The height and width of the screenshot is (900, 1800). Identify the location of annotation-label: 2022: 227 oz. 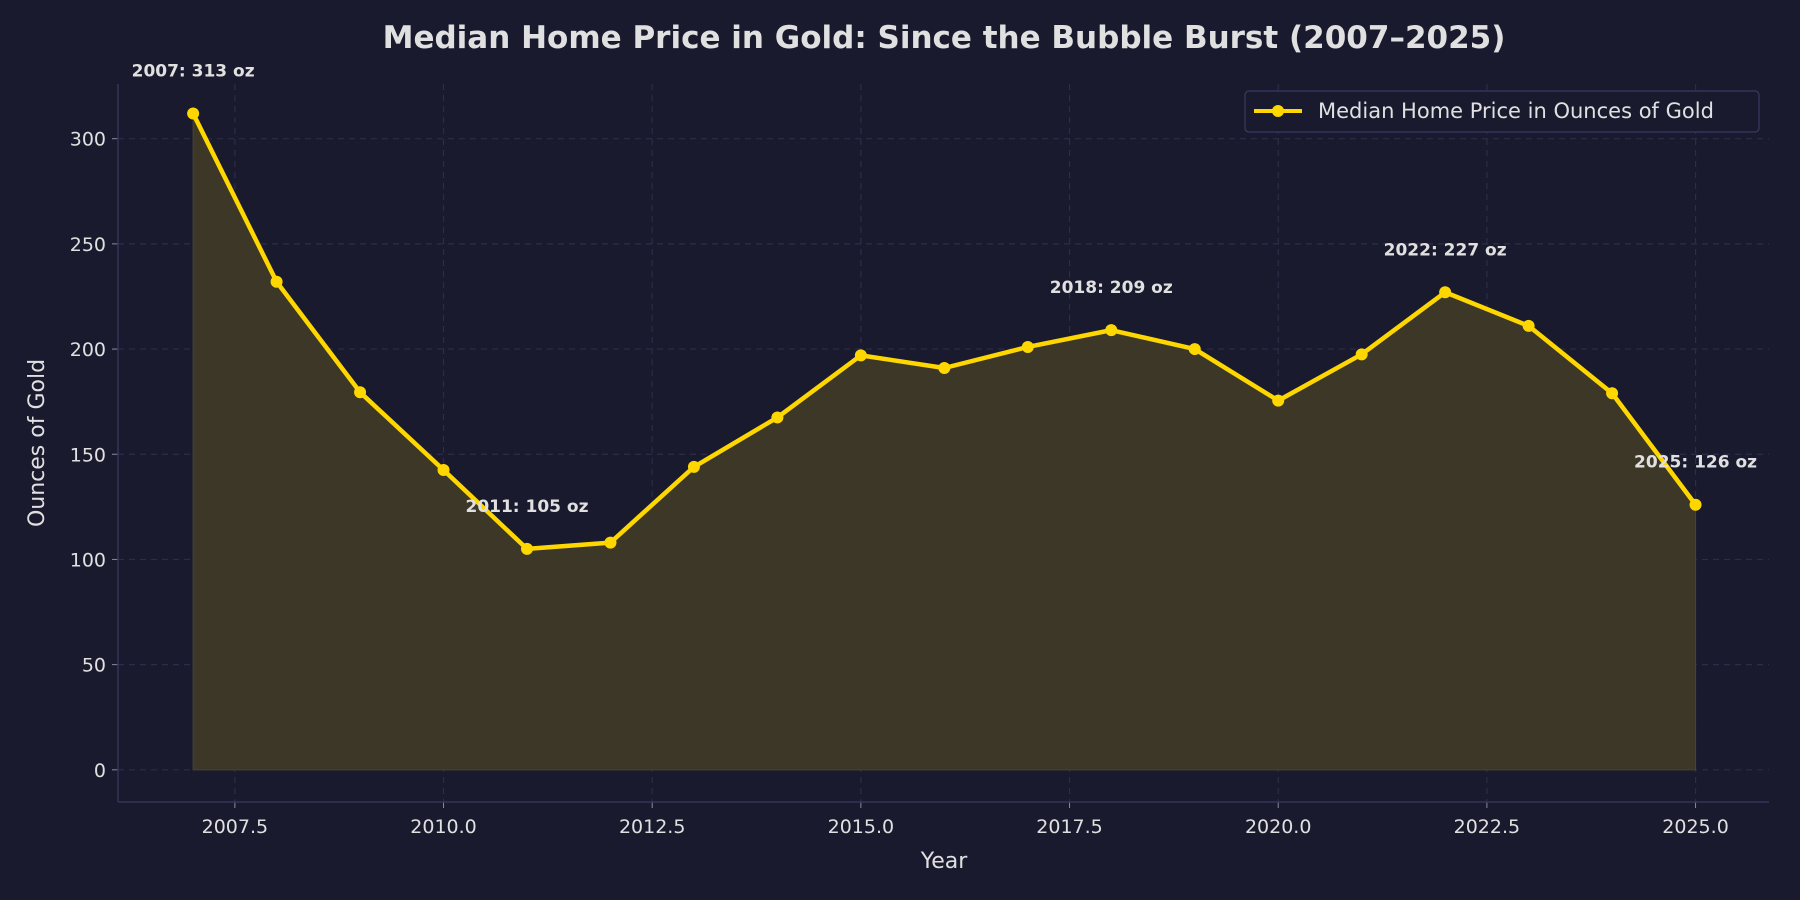
(1445, 250).